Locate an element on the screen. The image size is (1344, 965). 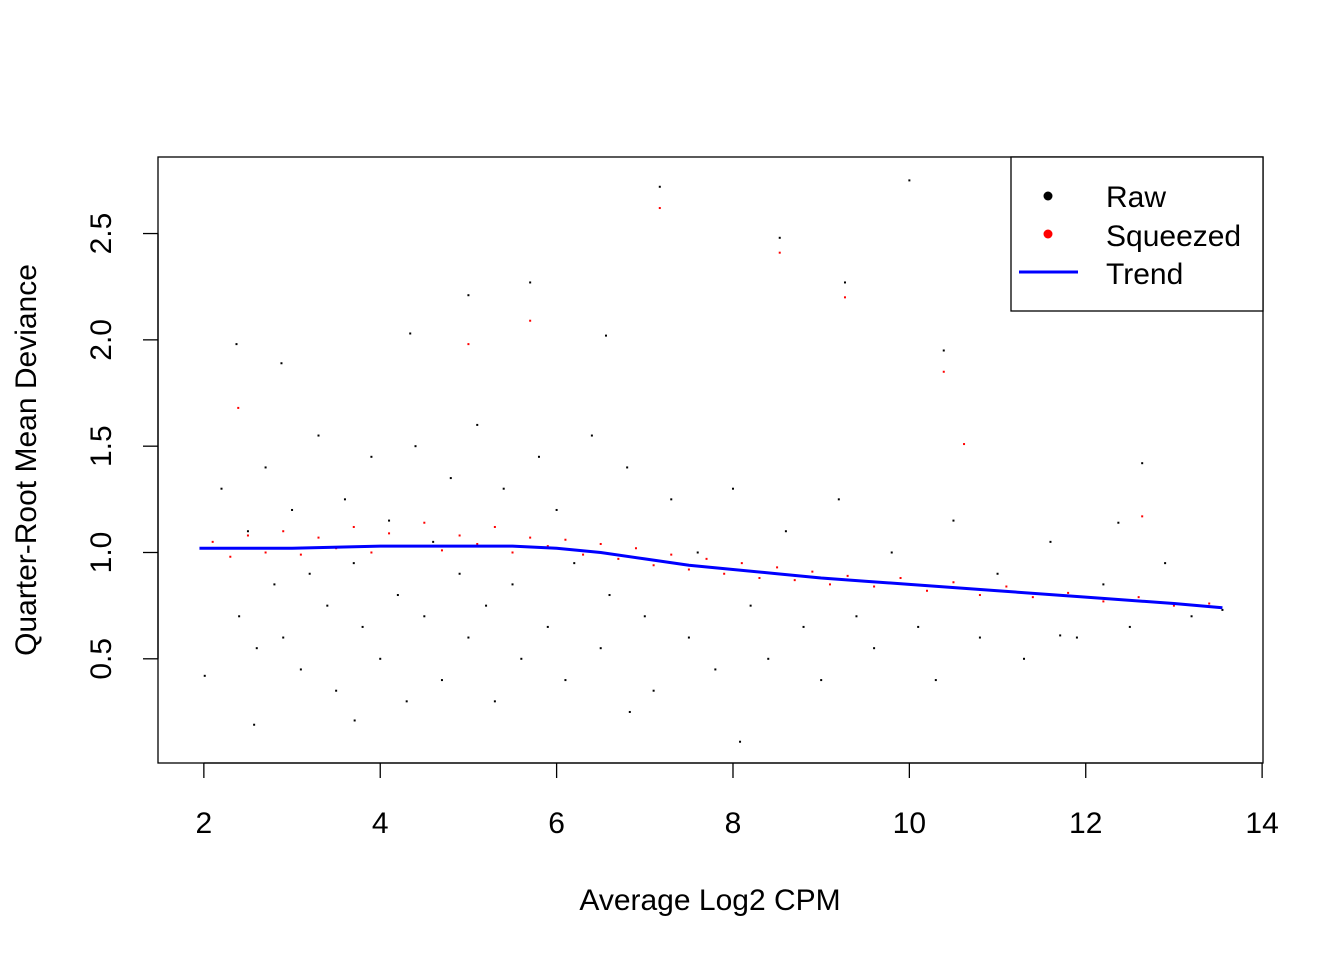
trend-layer is located at coordinates (711, 577).